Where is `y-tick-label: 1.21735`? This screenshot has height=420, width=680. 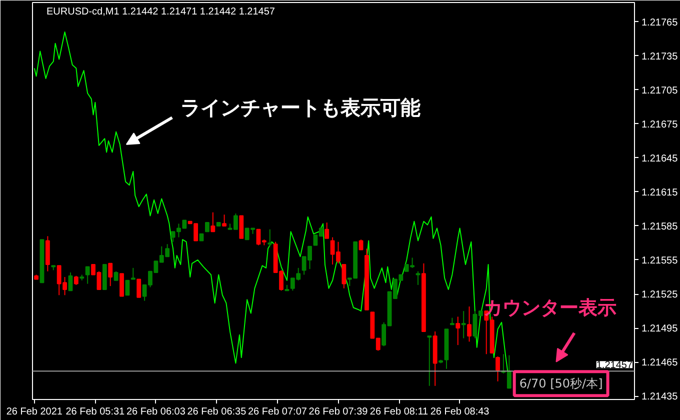 y-tick-label: 1.21735 is located at coordinates (660, 56).